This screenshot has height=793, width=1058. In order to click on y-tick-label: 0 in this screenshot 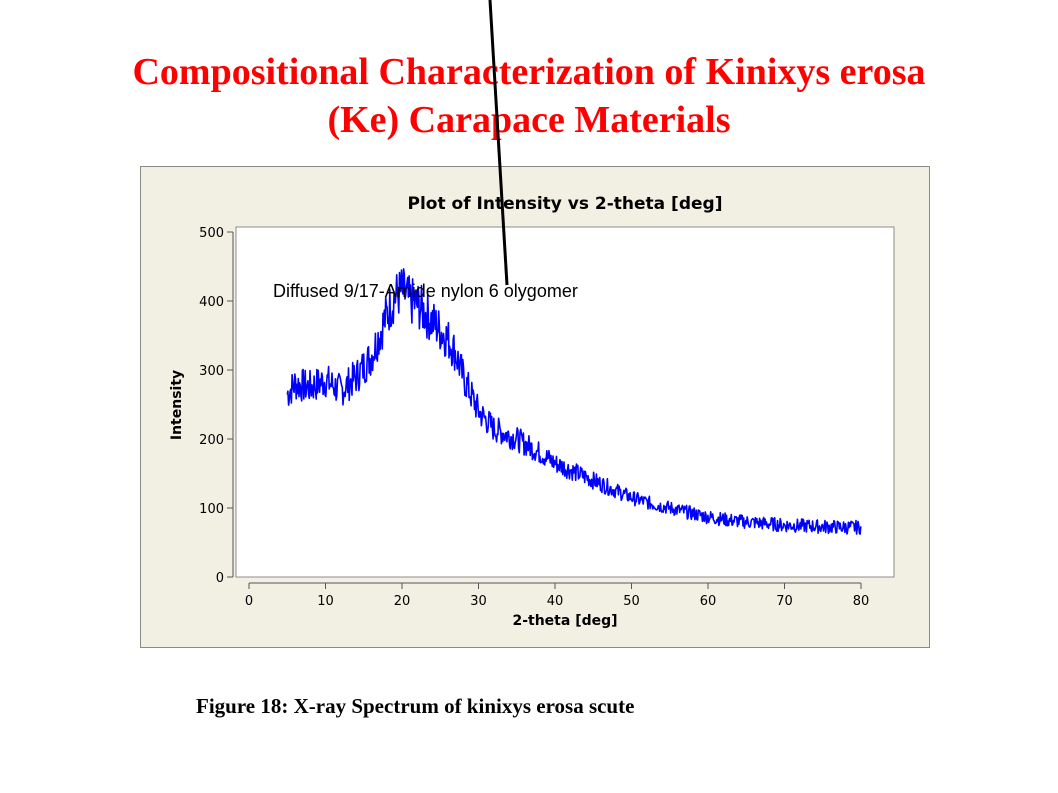, I will do `click(220, 578)`.